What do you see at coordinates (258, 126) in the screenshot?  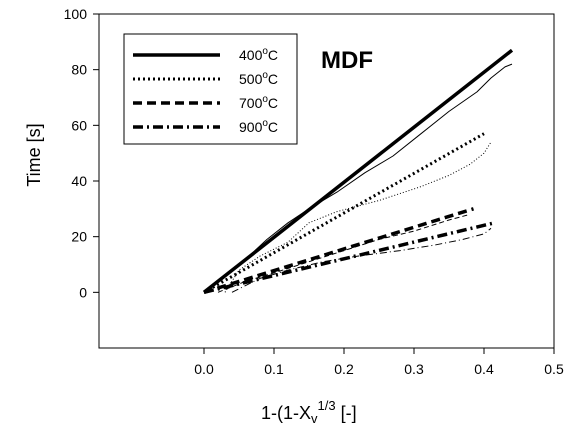 I see `legend-label: 900oC` at bounding box center [258, 126].